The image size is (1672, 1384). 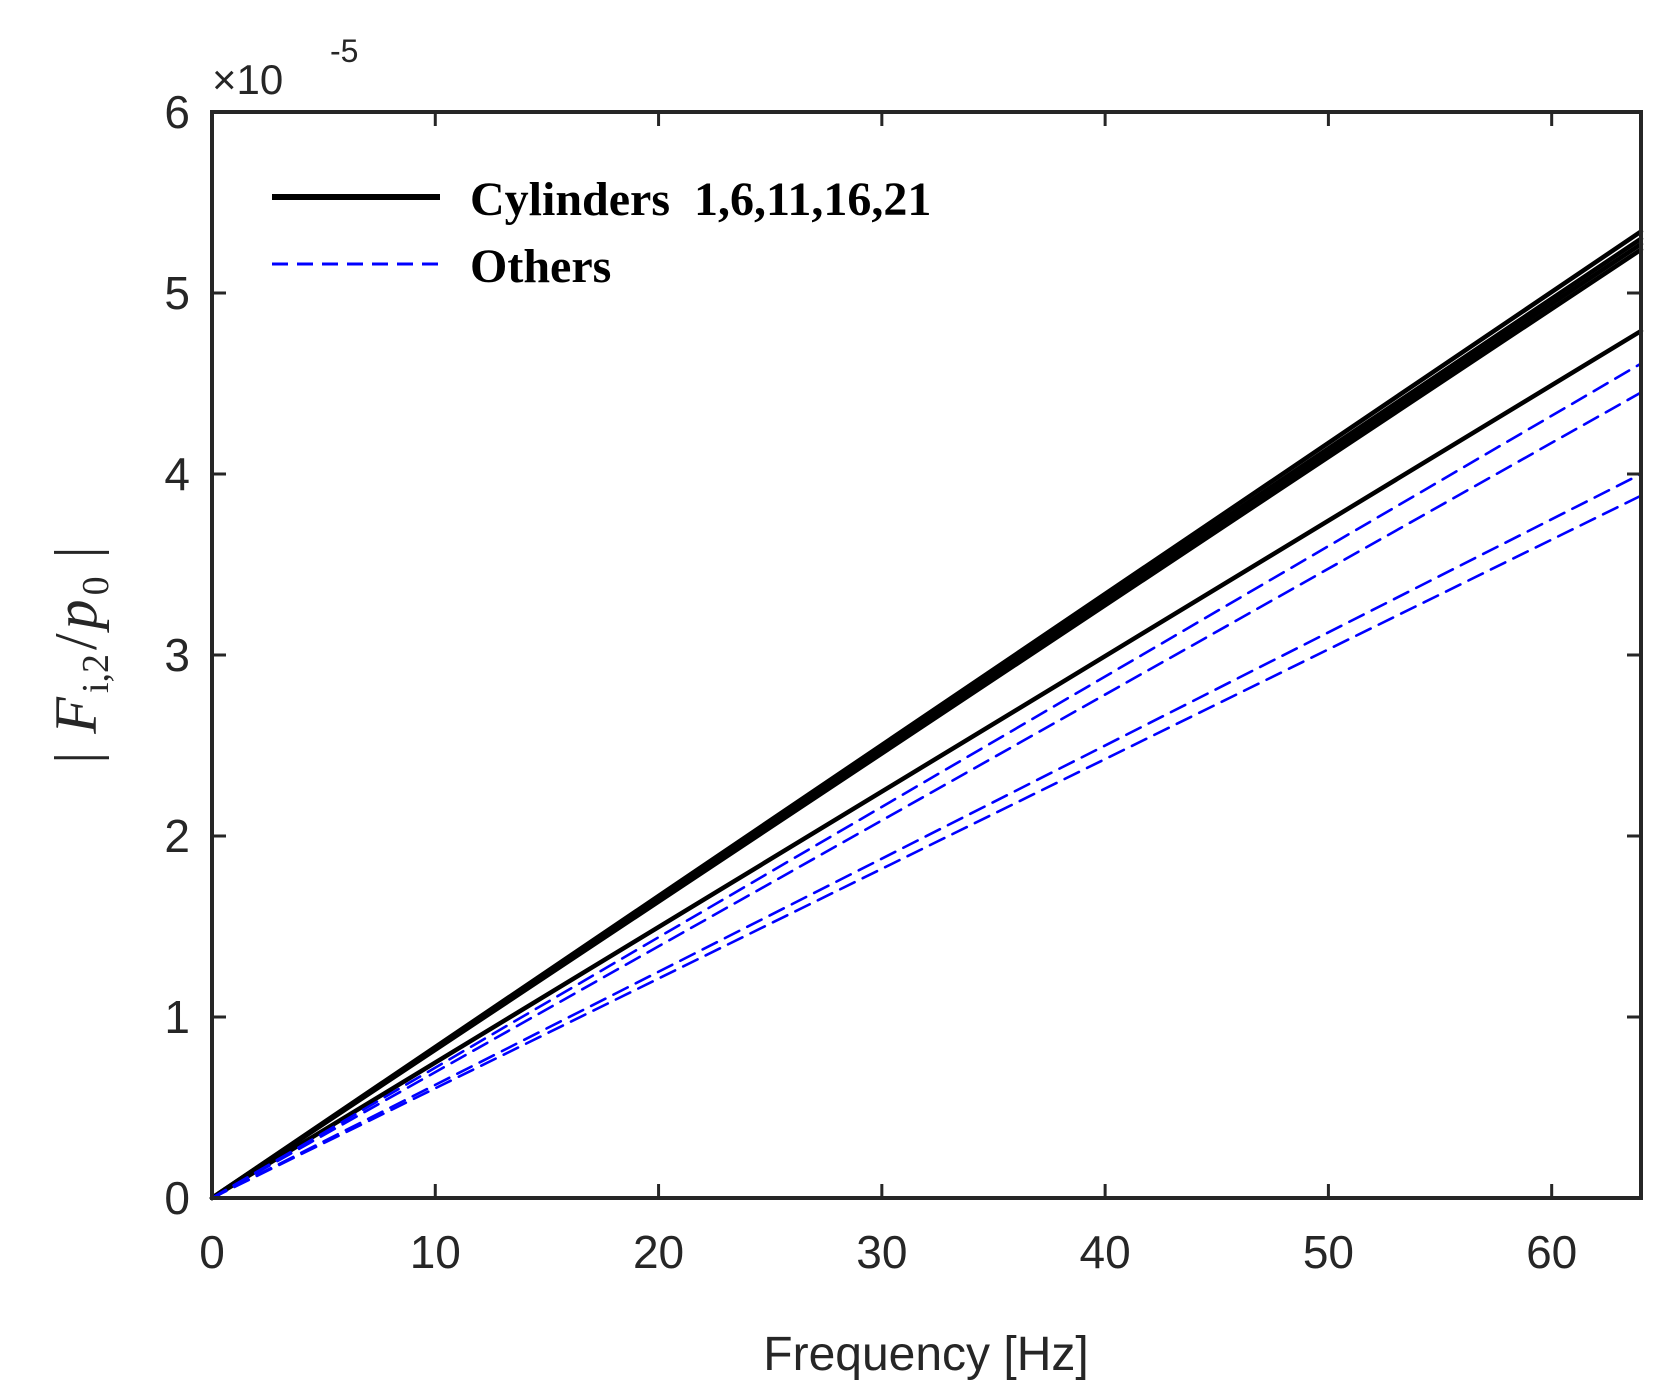 I want to click on x-axis-label: Frequency [Hz], so click(x=925, y=1354).